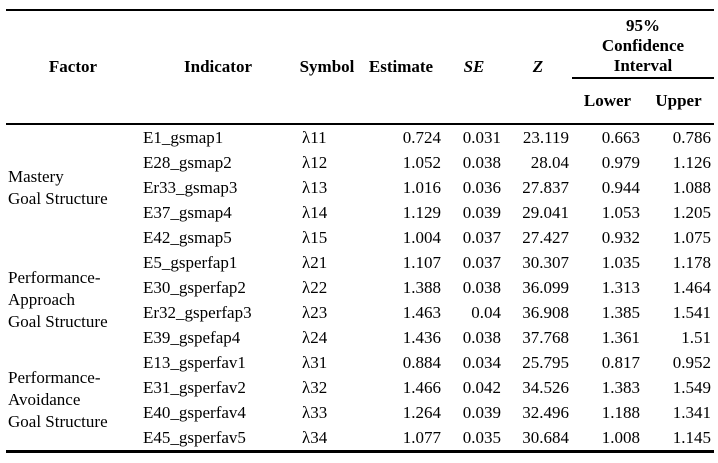 Image resolution: width=718 pixels, height=463 pixels. What do you see at coordinates (315, 162) in the screenshot?
I see `symbol-cell: λ12` at bounding box center [315, 162].